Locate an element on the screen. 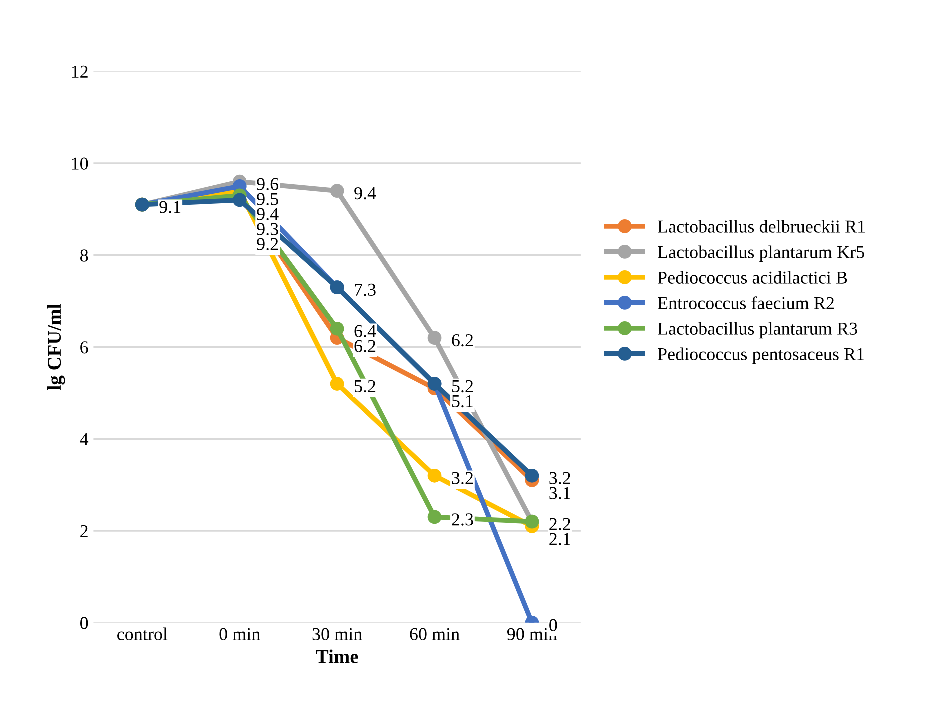 The image size is (937, 716). data-label: 2.3 is located at coordinates (463, 520).